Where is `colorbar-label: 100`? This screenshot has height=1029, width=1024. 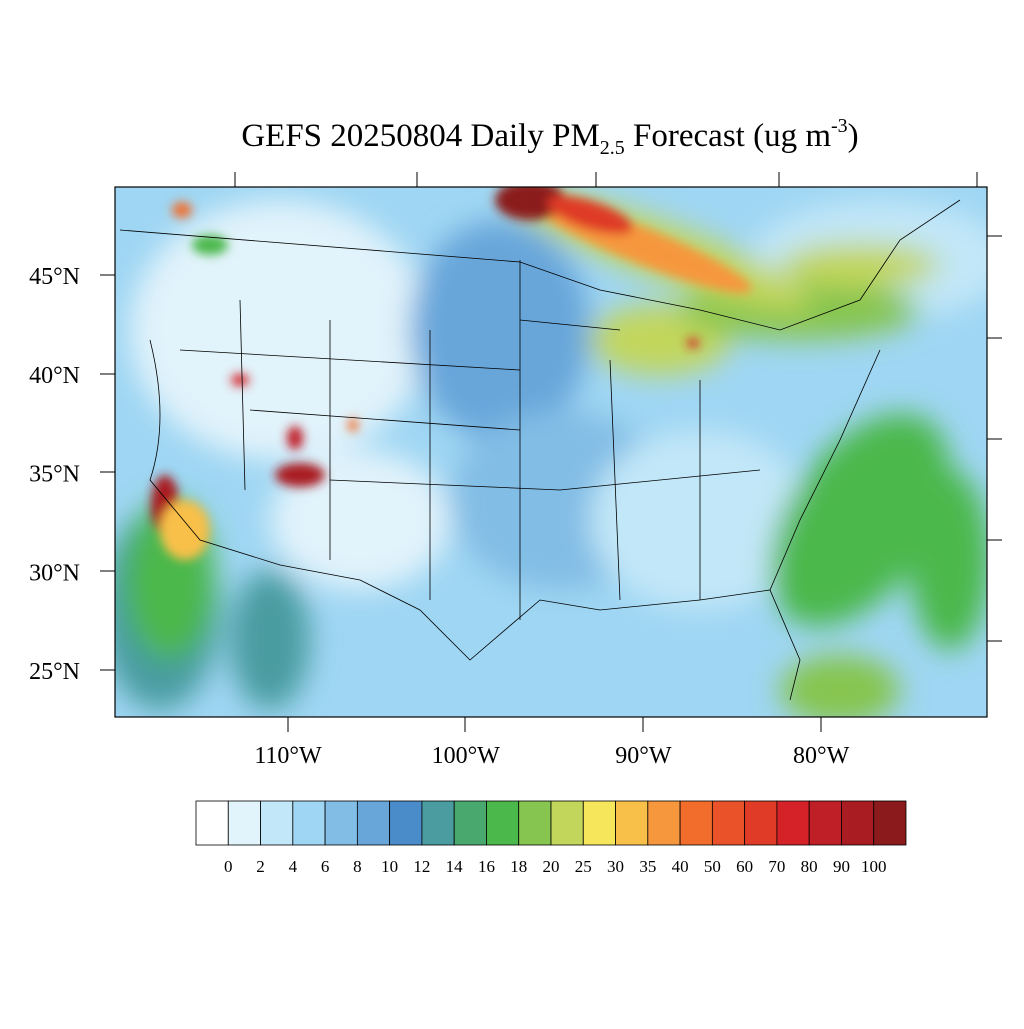 colorbar-label: 100 is located at coordinates (874, 866).